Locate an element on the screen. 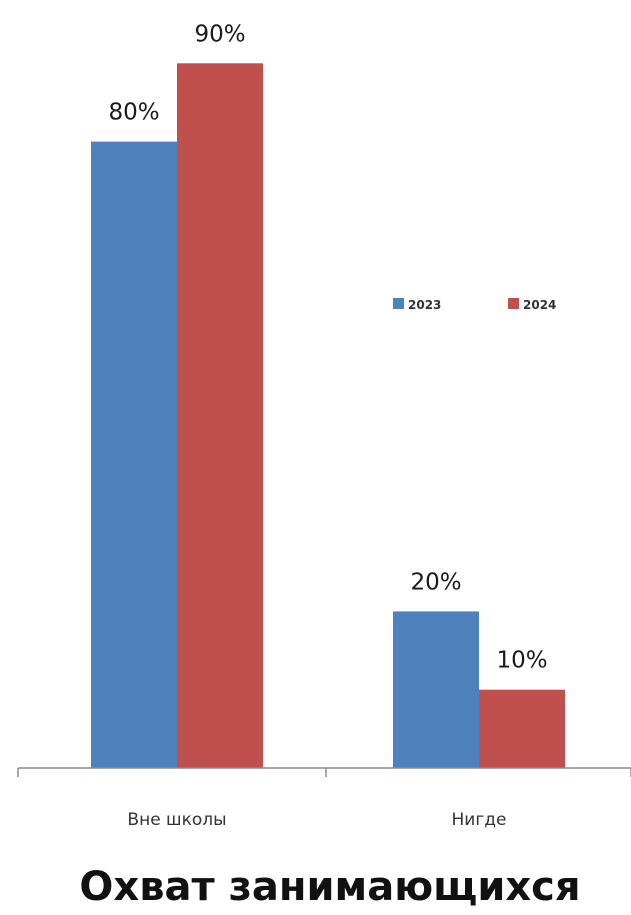  chart-title: Охват занимающихся is located at coordinates (329, 887).